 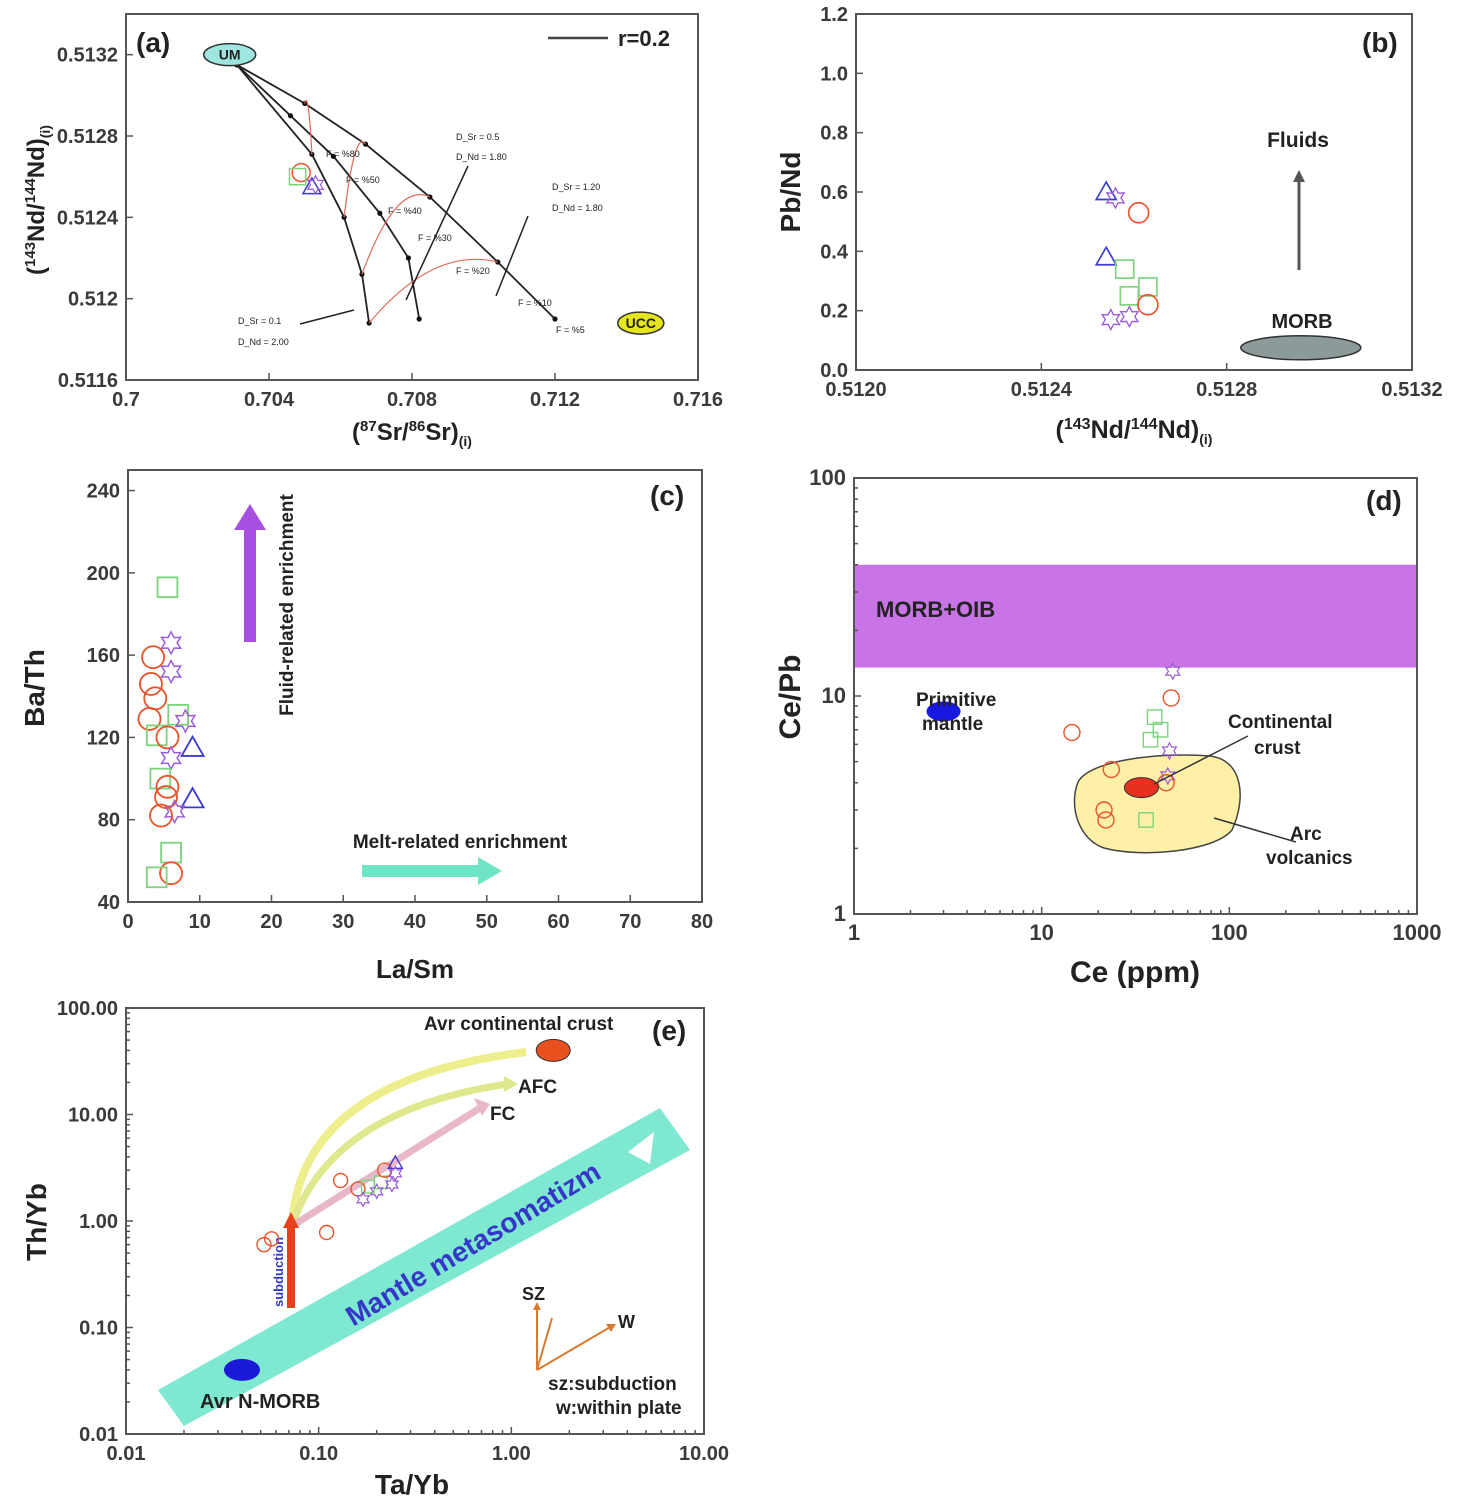 What do you see at coordinates (260, 1402) in the screenshot?
I see `avr-nmorb-label: Avr N-MORB` at bounding box center [260, 1402].